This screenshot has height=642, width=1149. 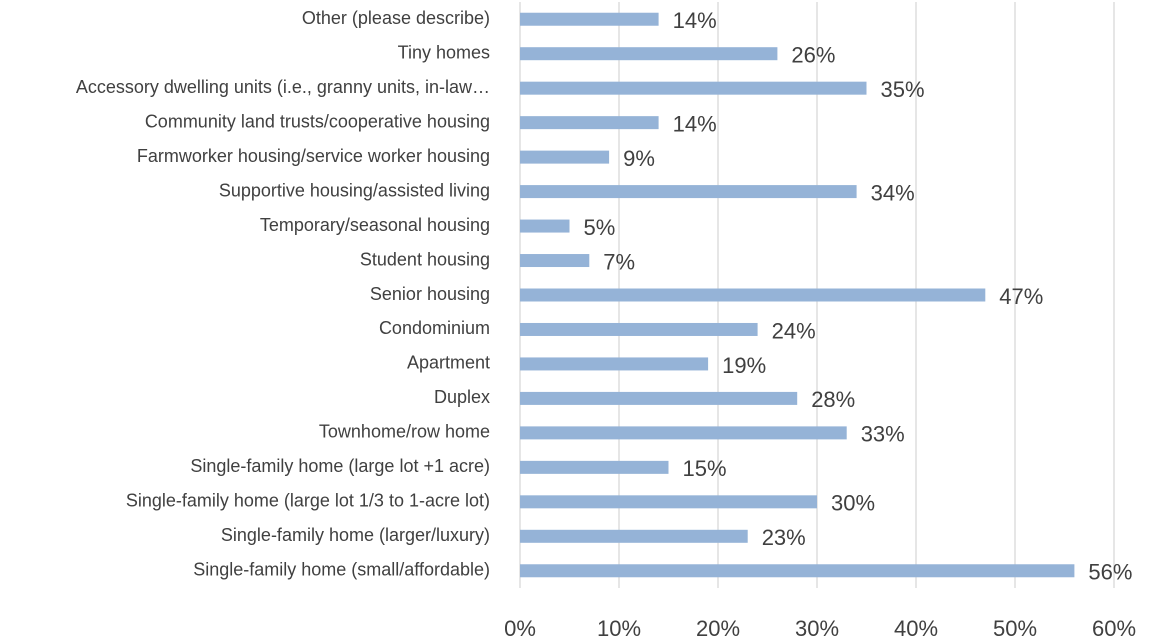 I want to click on x-tick-label: 30%, so click(x=817, y=628).